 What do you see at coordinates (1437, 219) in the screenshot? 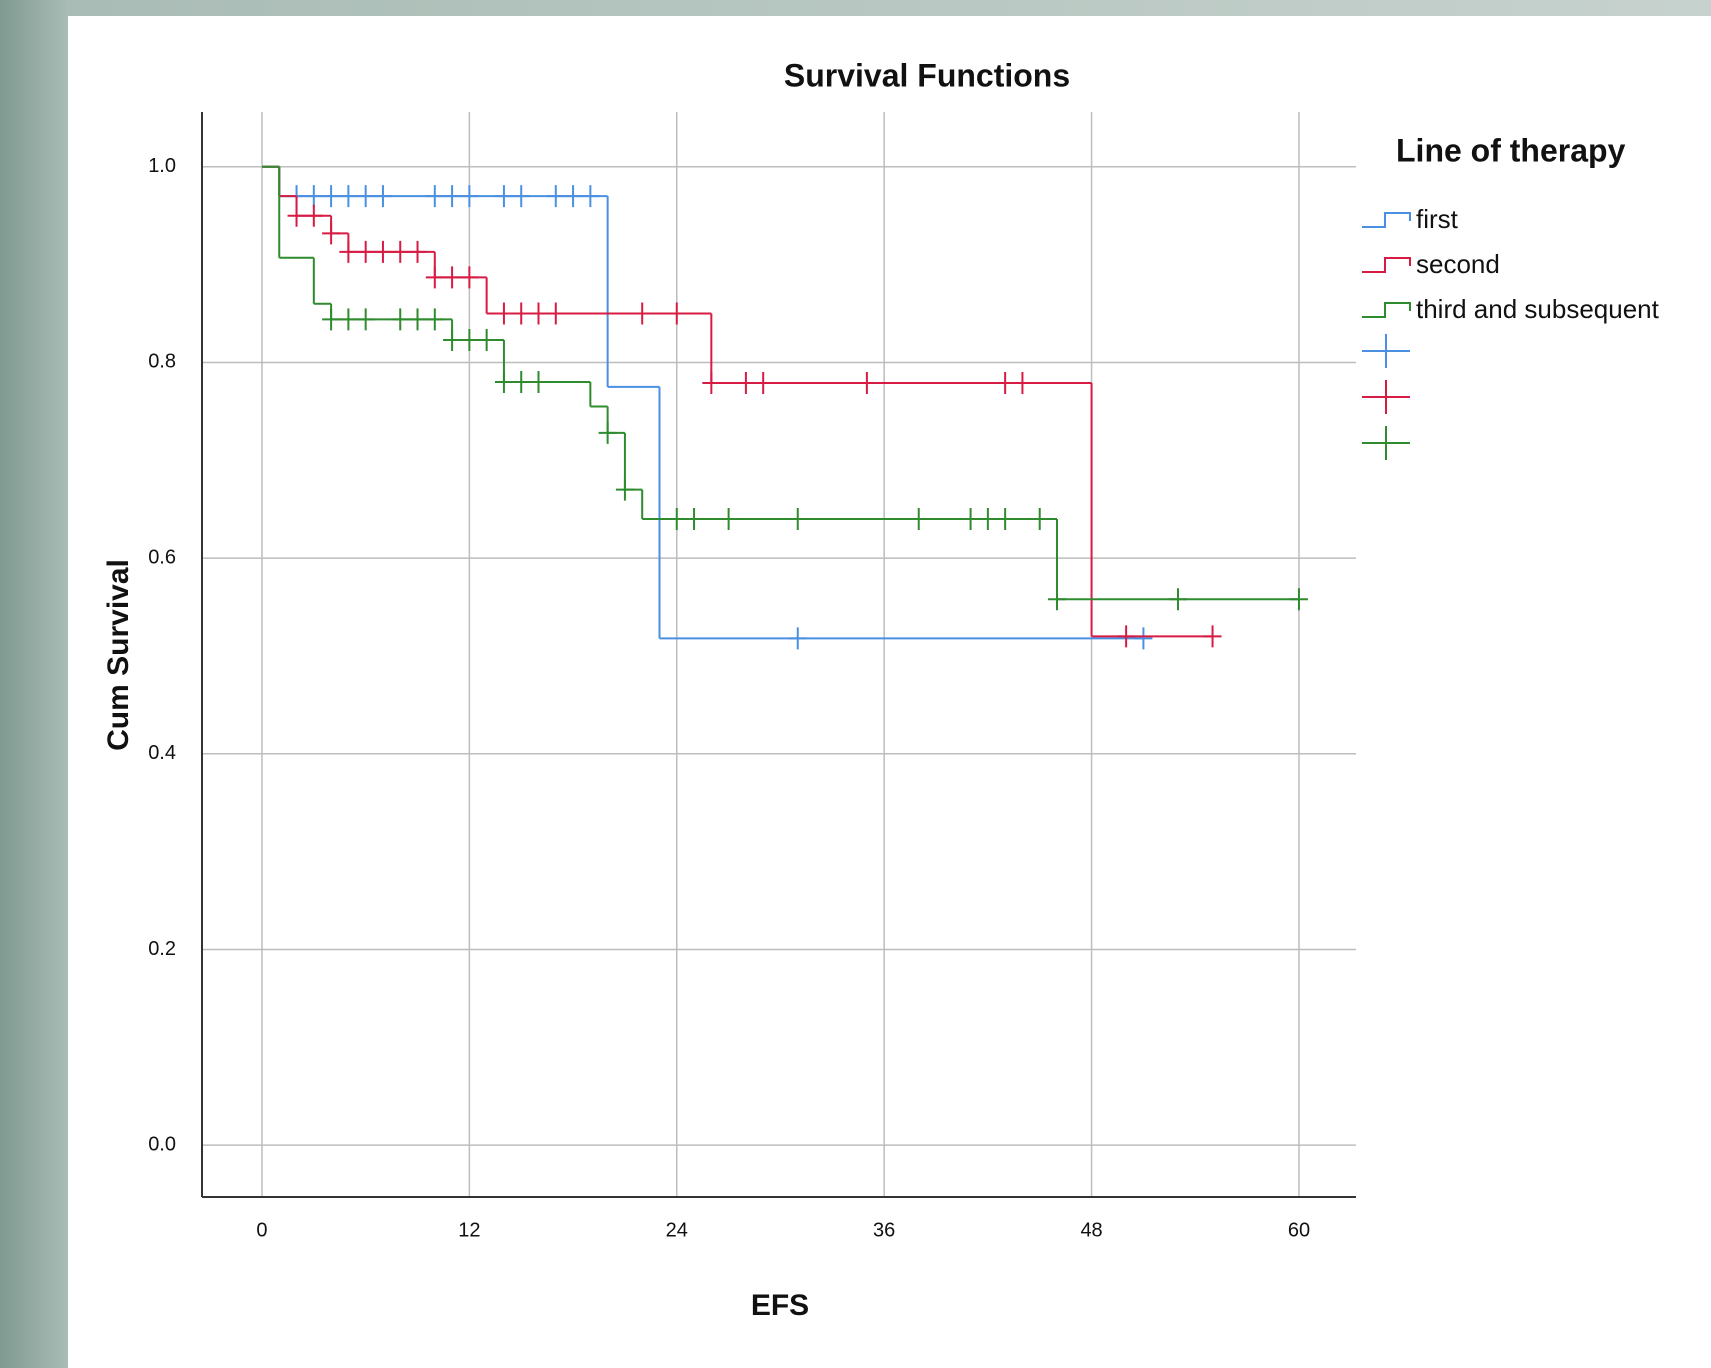
I see `legend-label: first` at bounding box center [1437, 219].